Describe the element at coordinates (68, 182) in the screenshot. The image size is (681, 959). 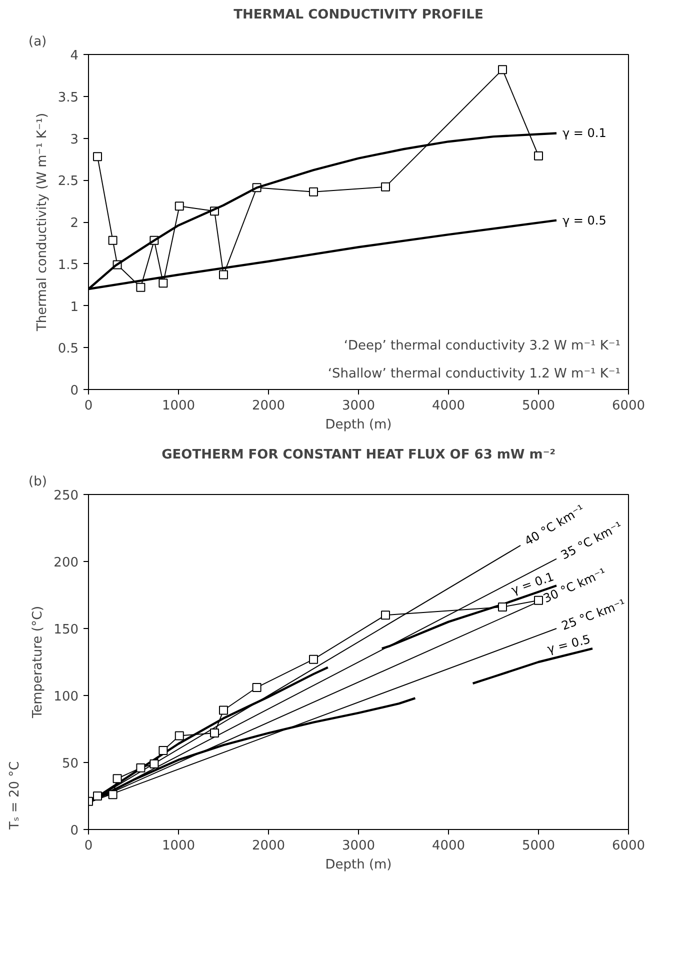
I see `y-tick-label: 2.5` at that location.